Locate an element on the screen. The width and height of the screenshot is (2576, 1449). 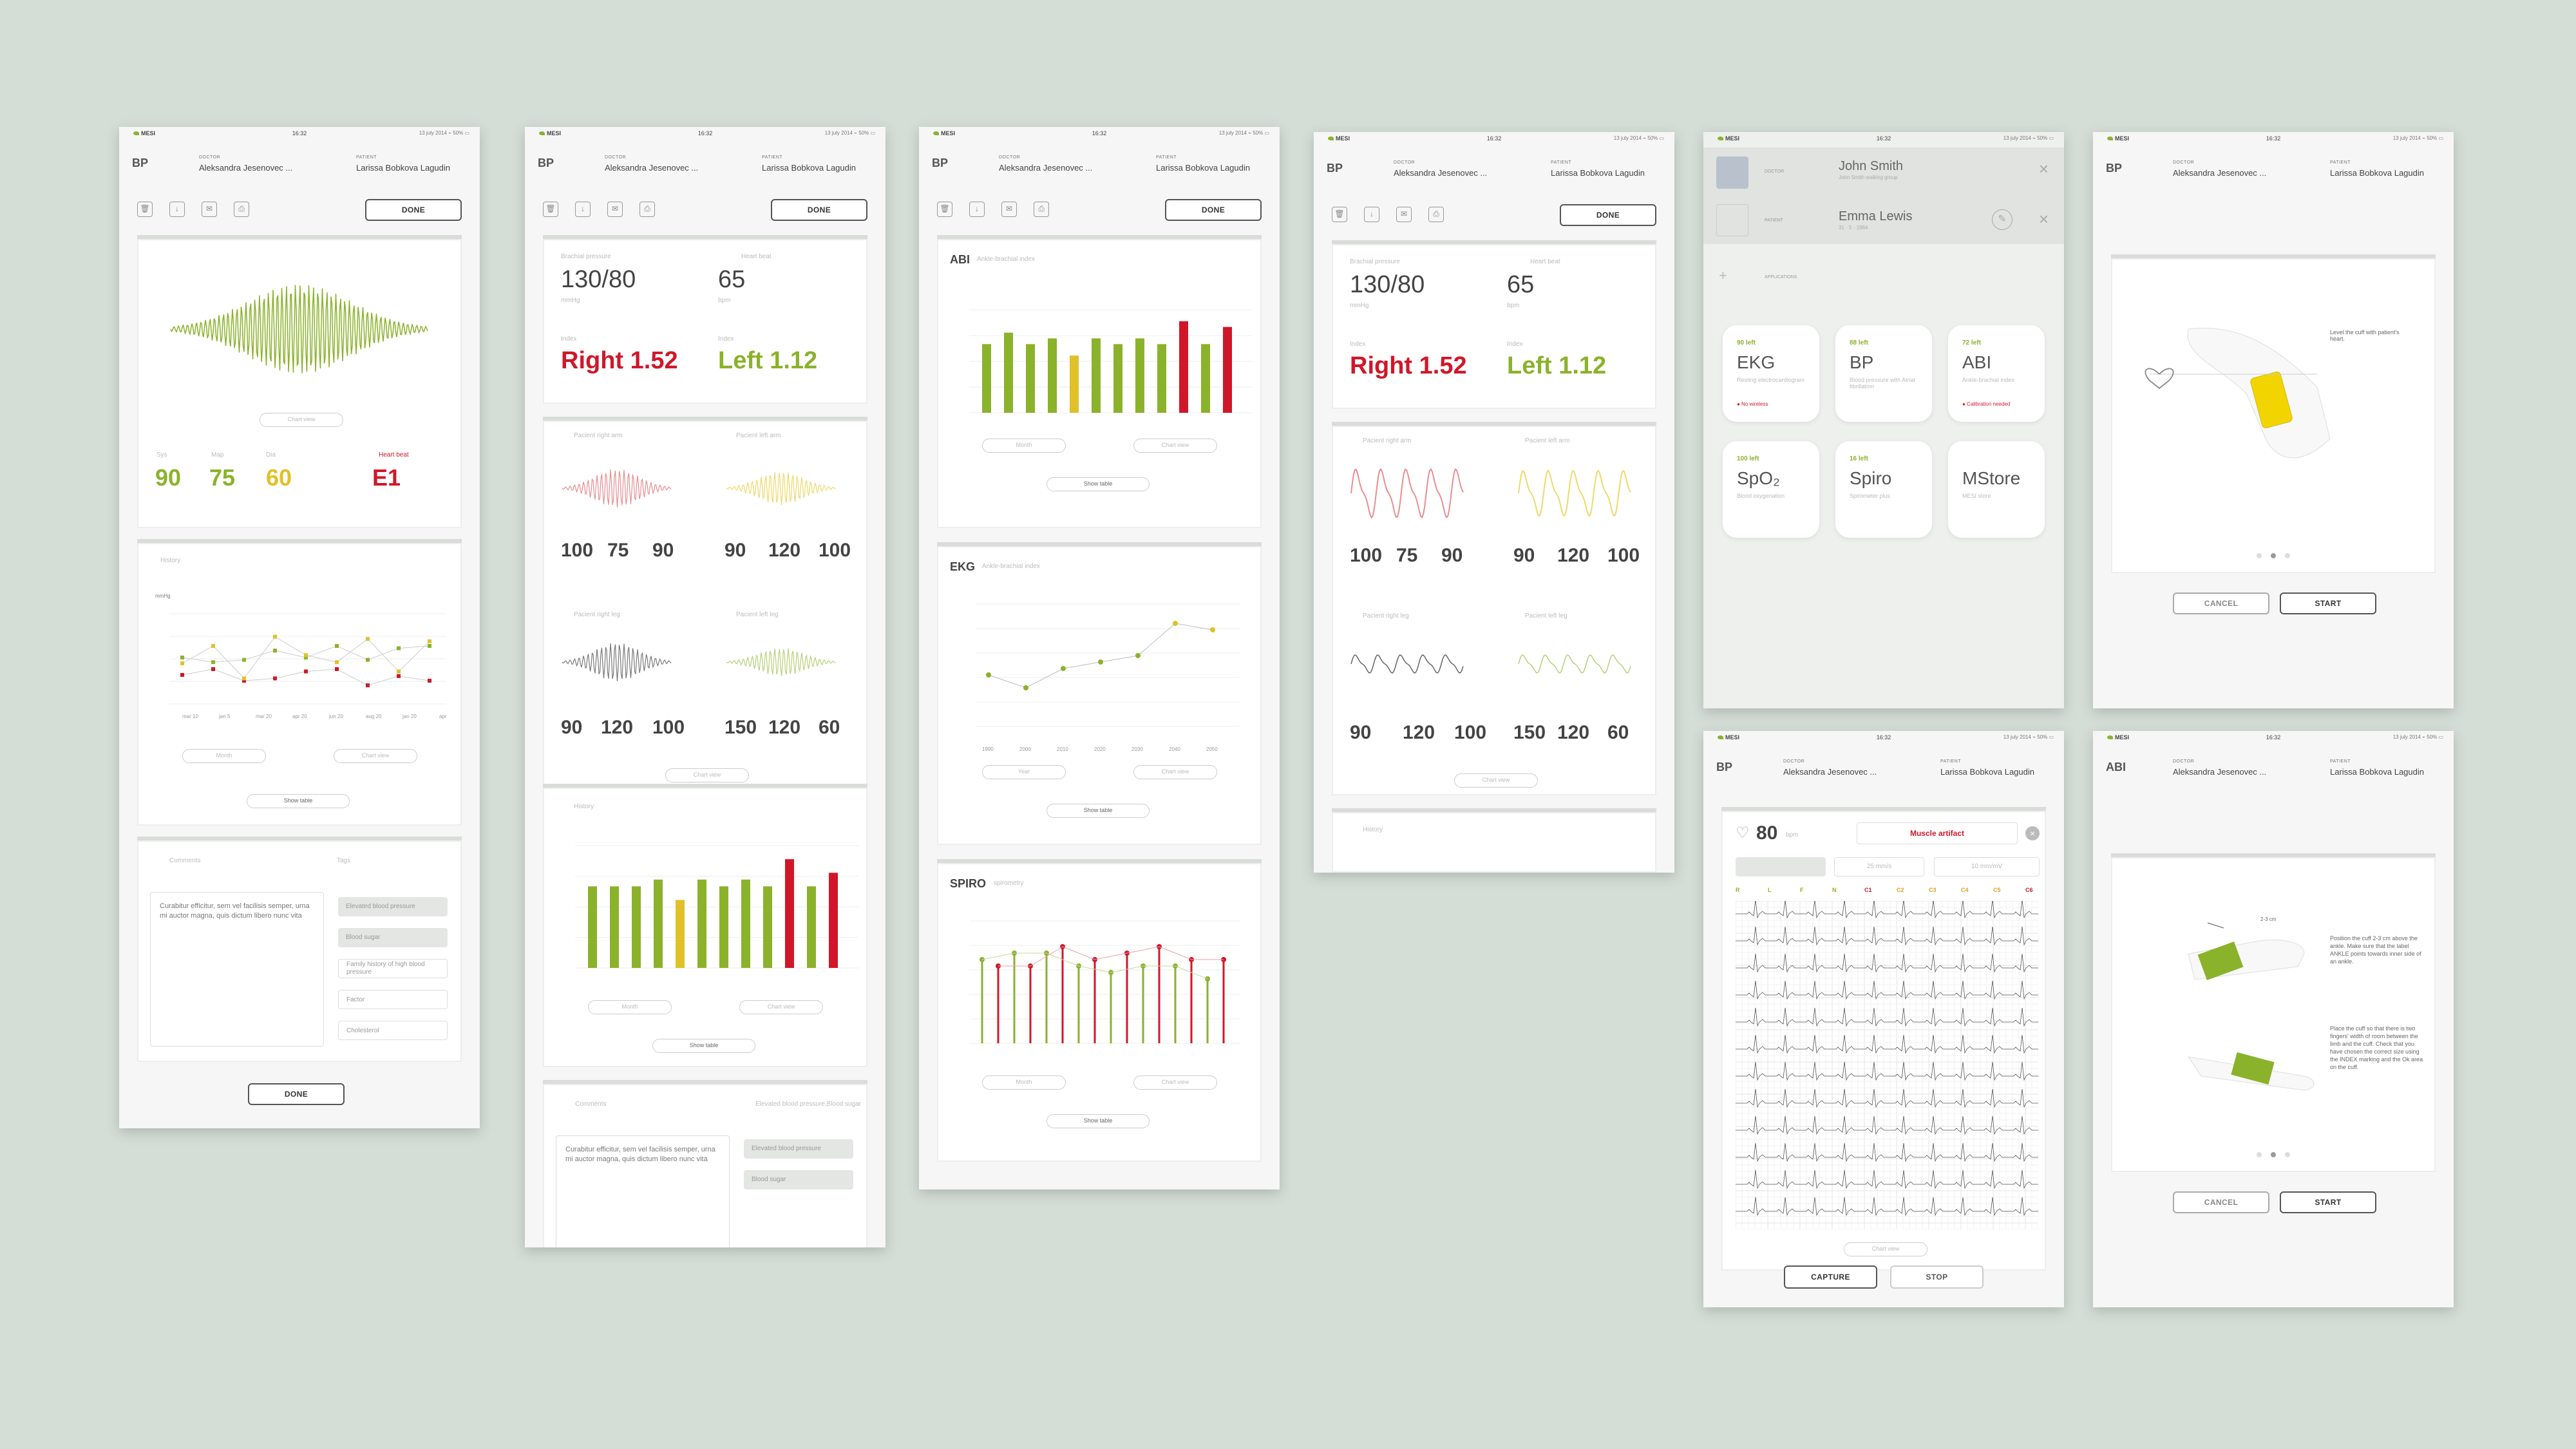
speed-select: 25 mm/s is located at coordinates (1879, 867).